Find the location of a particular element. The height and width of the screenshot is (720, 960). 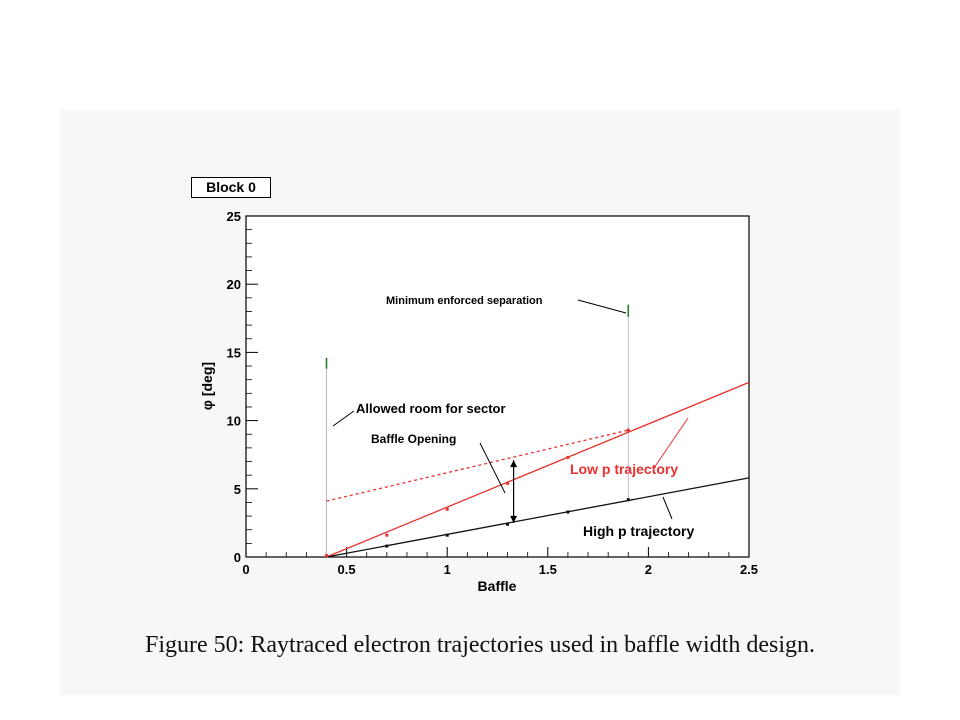

series-layer is located at coordinates (538, 469).